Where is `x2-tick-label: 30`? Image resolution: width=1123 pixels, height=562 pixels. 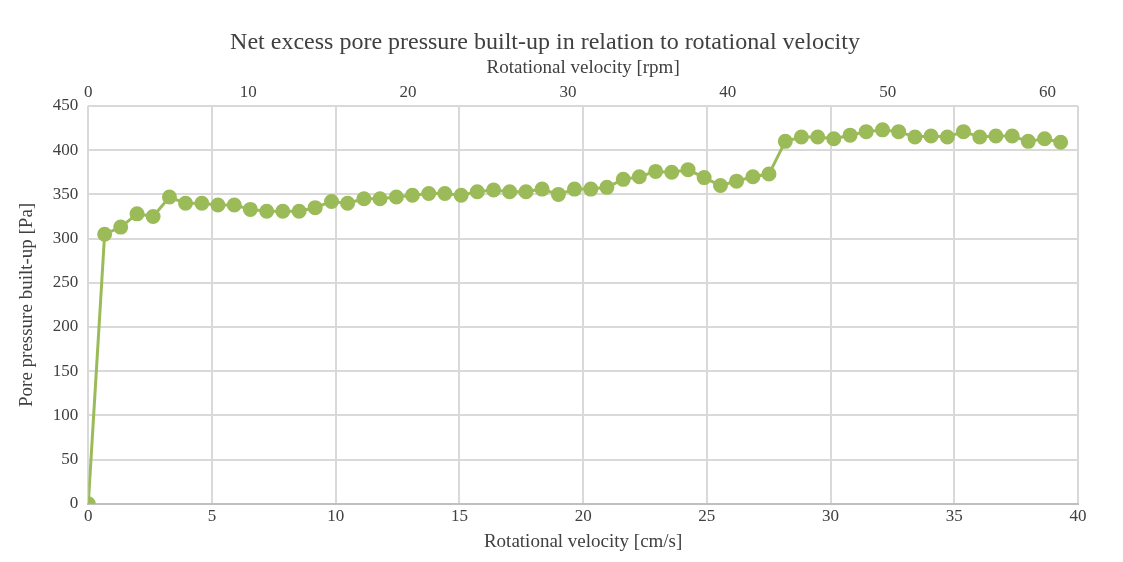 x2-tick-label: 30 is located at coordinates (568, 92).